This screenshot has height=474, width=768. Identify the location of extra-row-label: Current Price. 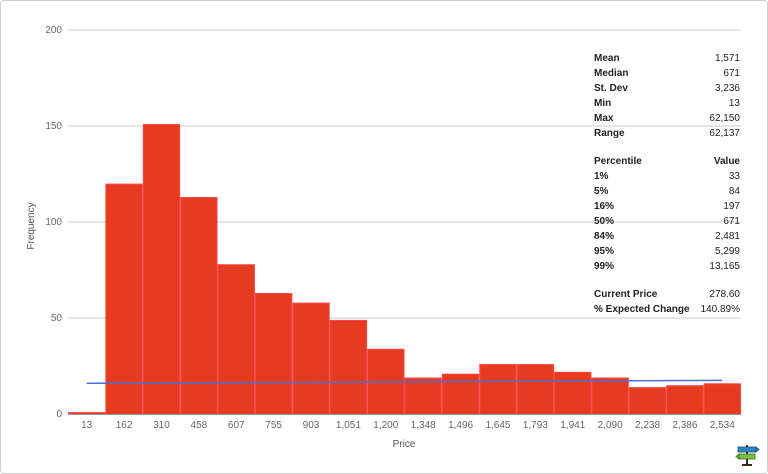
(626, 294).